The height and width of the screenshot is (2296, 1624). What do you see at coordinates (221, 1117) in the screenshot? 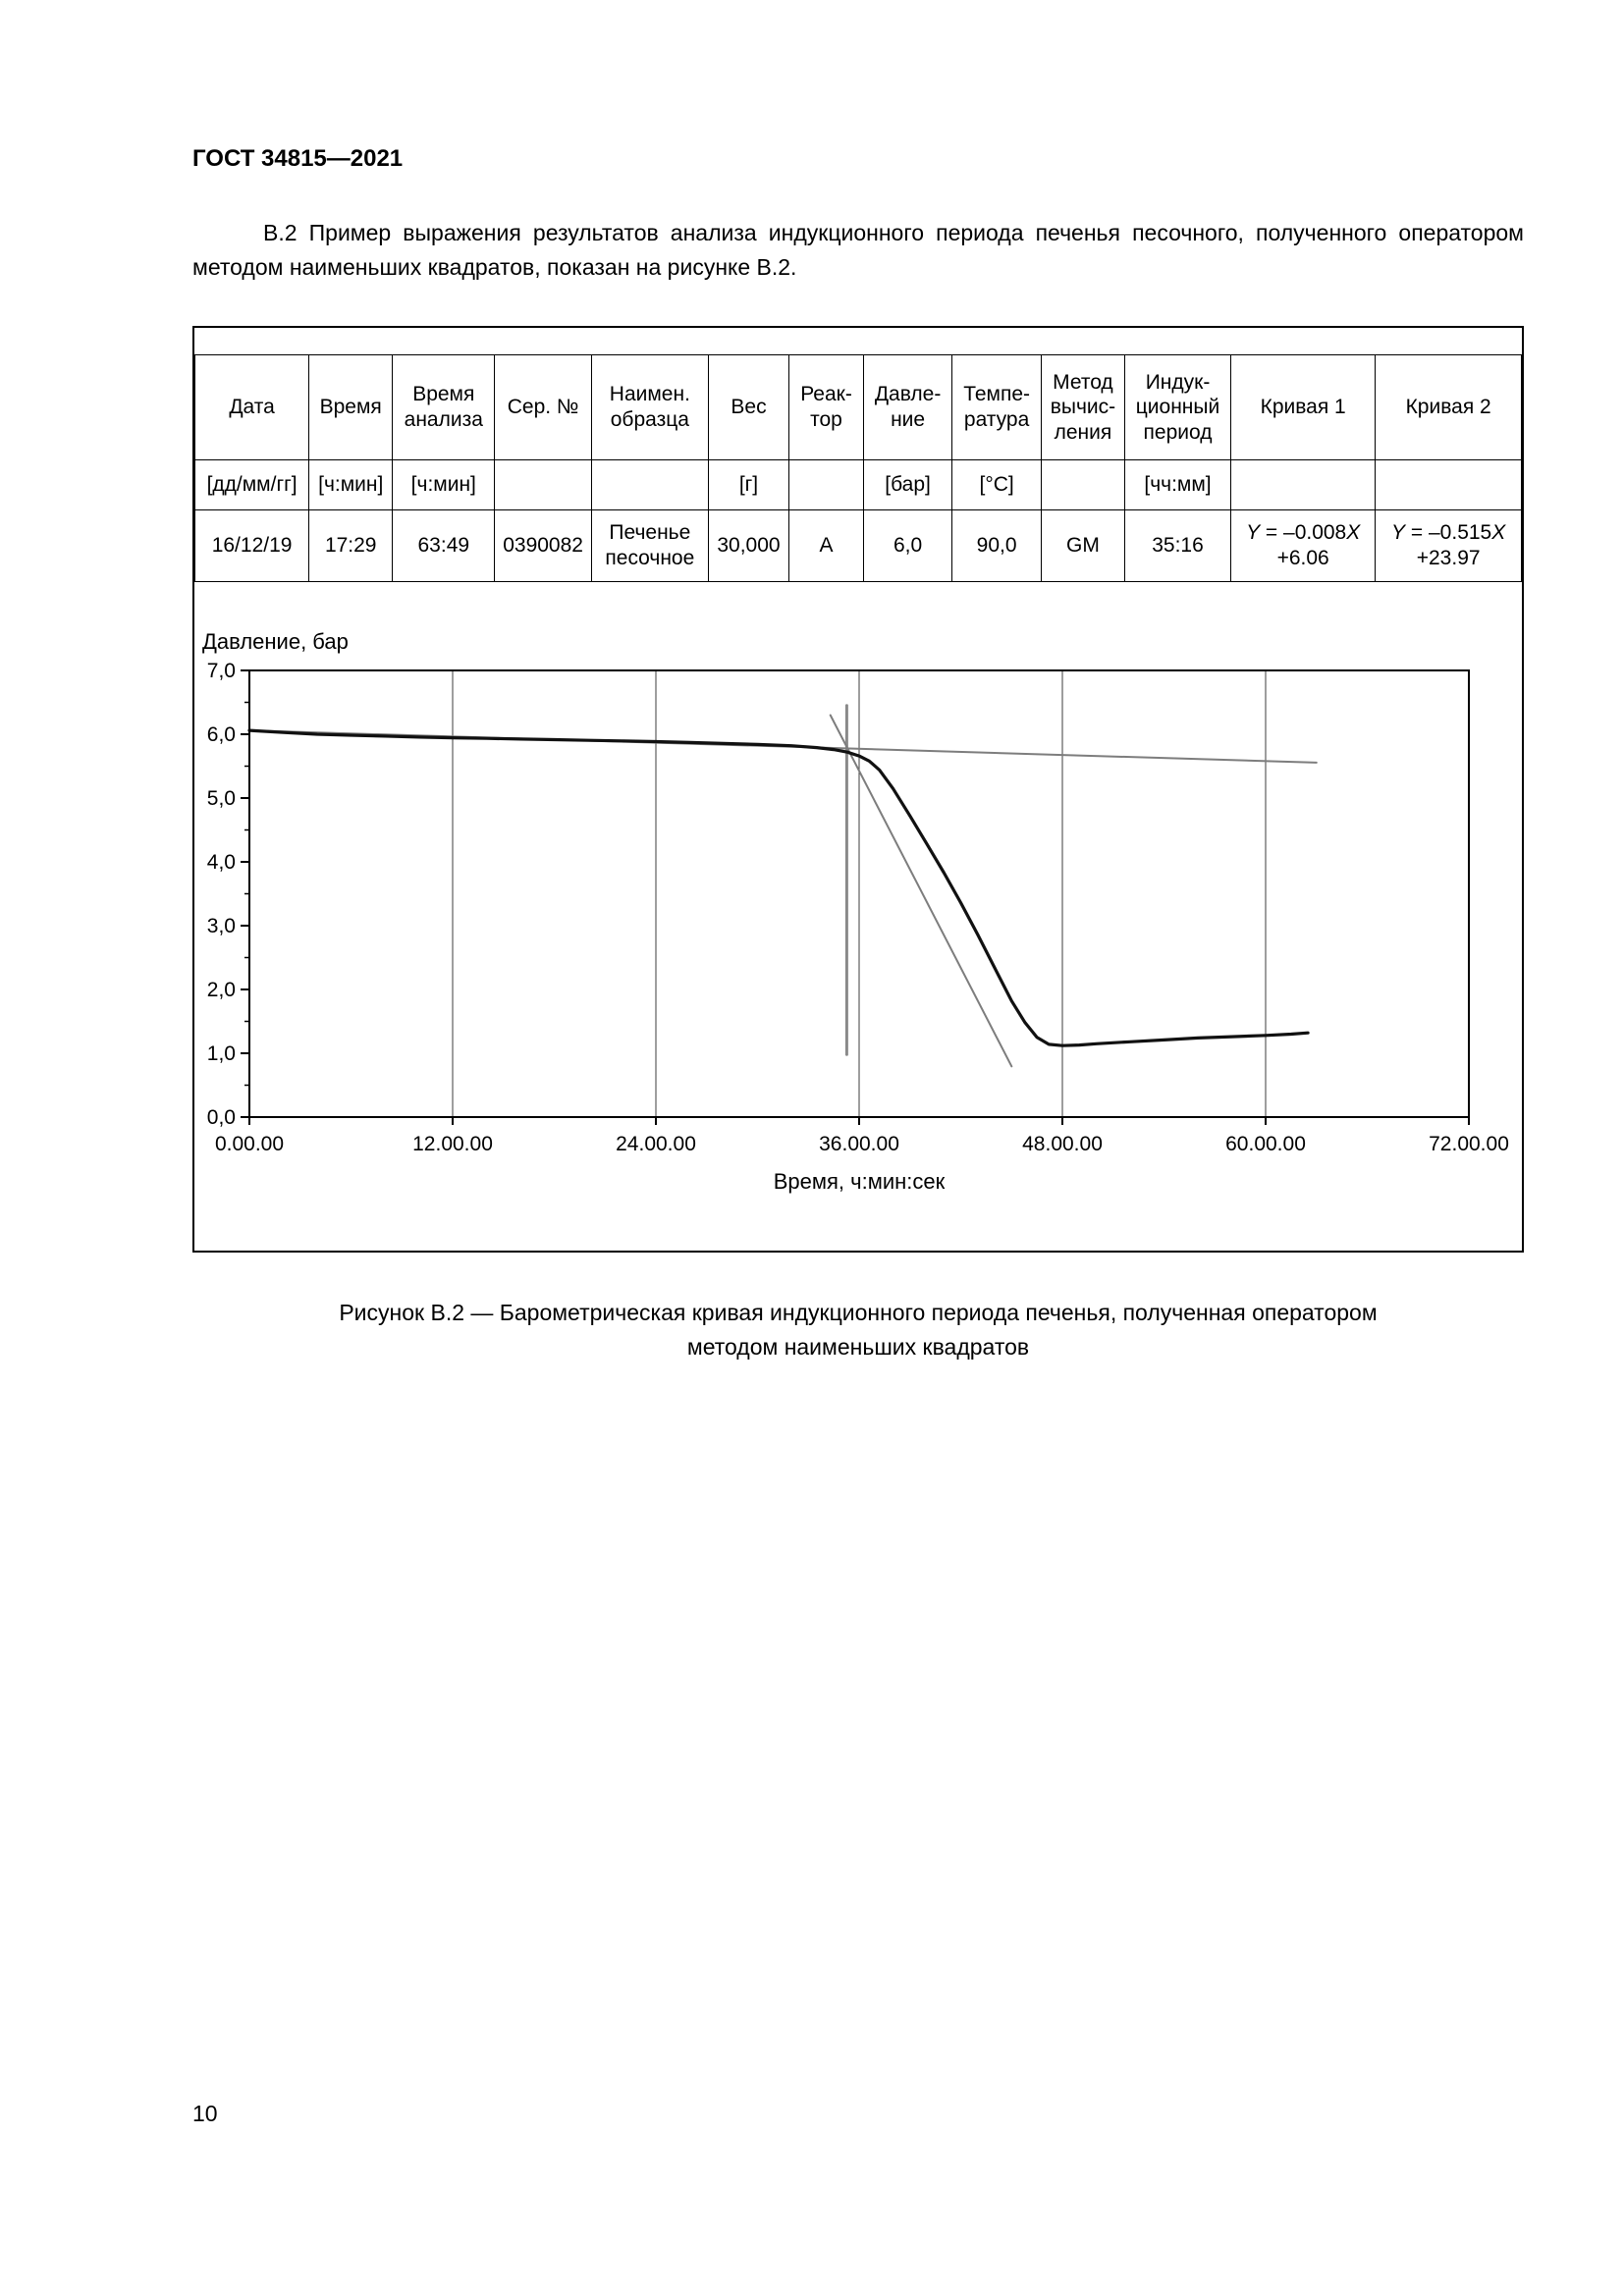
I see `y-tick-label: 0,0` at bounding box center [221, 1117].